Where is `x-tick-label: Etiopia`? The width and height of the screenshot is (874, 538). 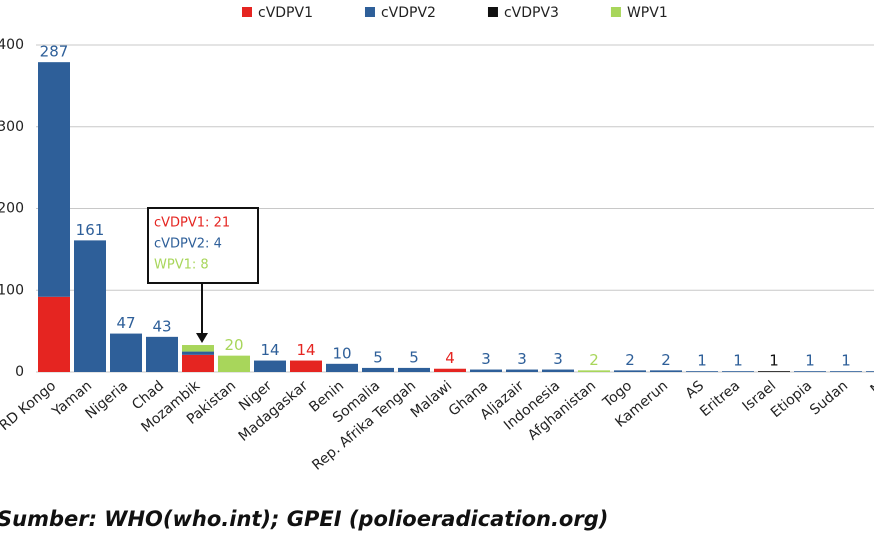
x-tick-label: Etiopia is located at coordinates (791, 399).